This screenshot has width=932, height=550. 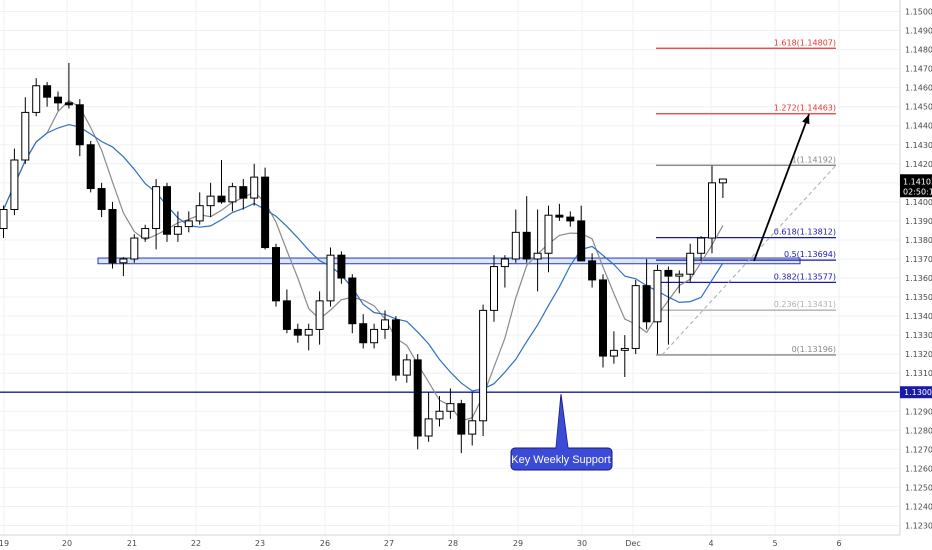 I want to click on projection-arrow, so click(x=781, y=187).